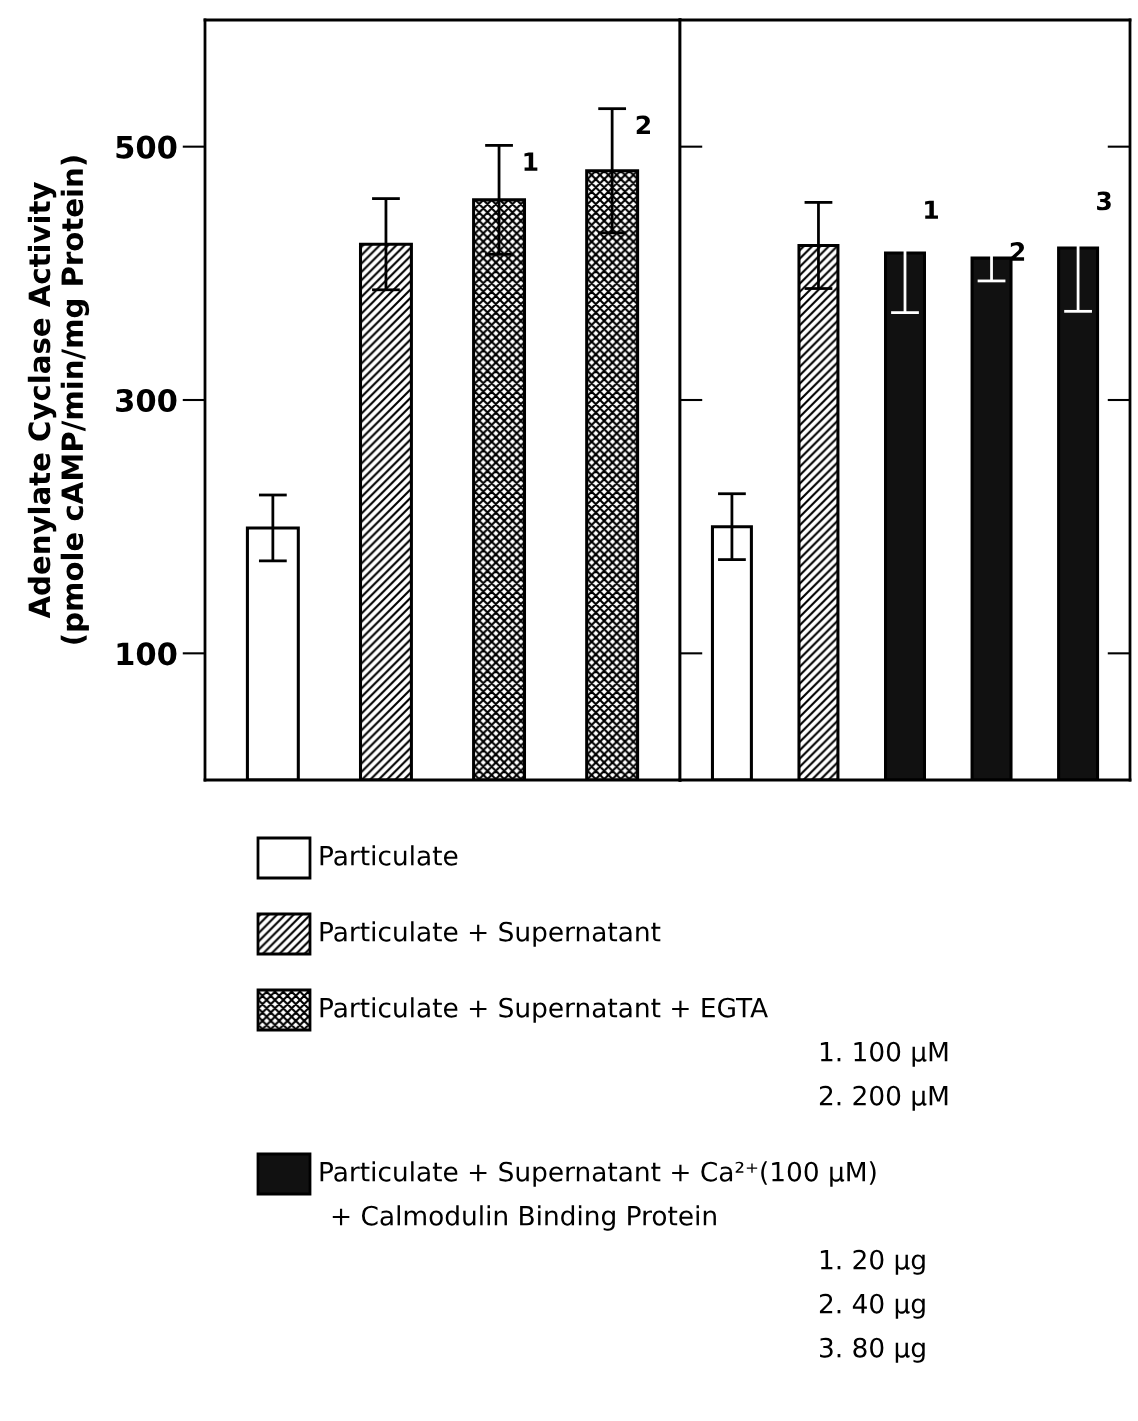 This screenshot has height=1421, width=1138. Describe the element at coordinates (389, 855) in the screenshot. I see `legend-label: Particulate` at that location.